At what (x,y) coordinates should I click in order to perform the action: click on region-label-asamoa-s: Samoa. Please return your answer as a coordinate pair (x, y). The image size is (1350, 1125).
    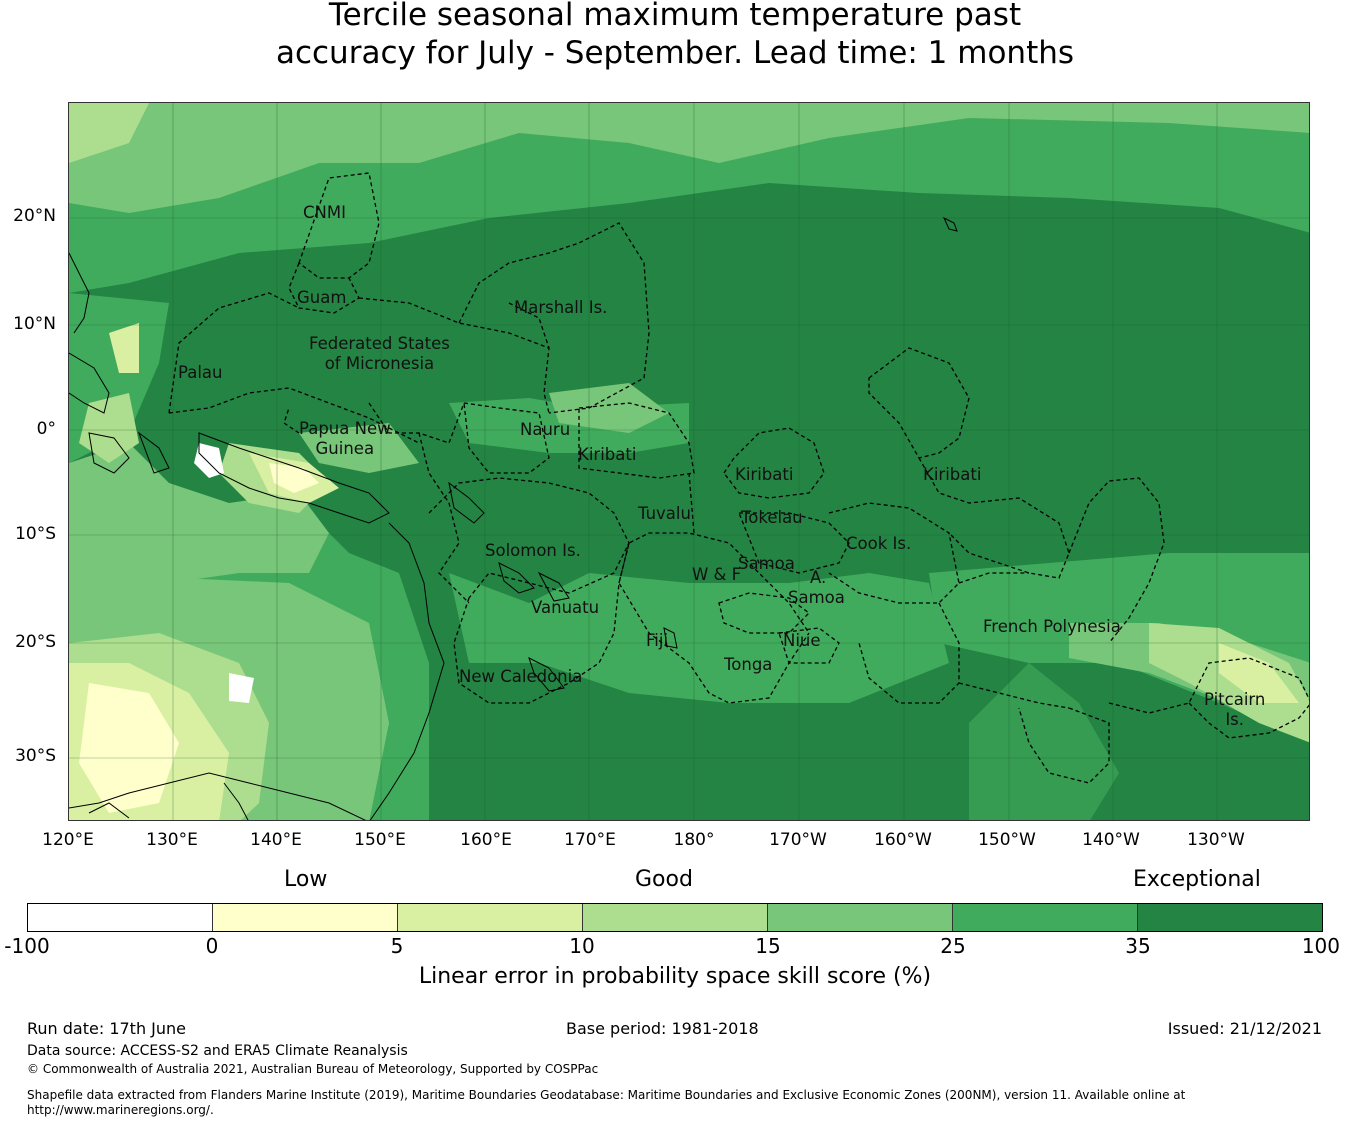
    Looking at the image, I should click on (816, 597).